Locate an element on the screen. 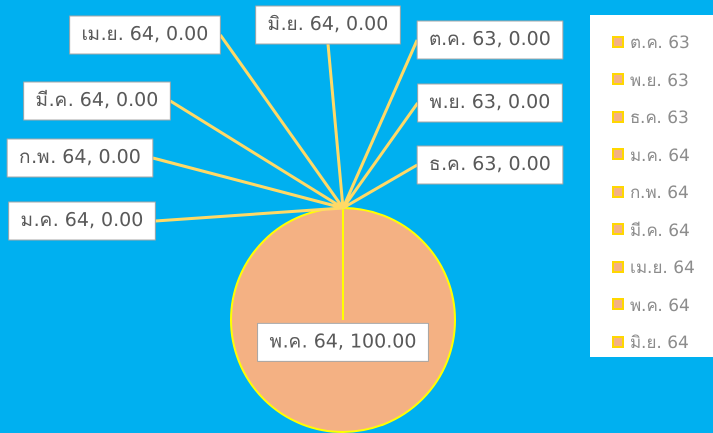 This screenshot has height=433, width=713. text: พ.ย. 63, 0.00 is located at coordinates (490, 101).